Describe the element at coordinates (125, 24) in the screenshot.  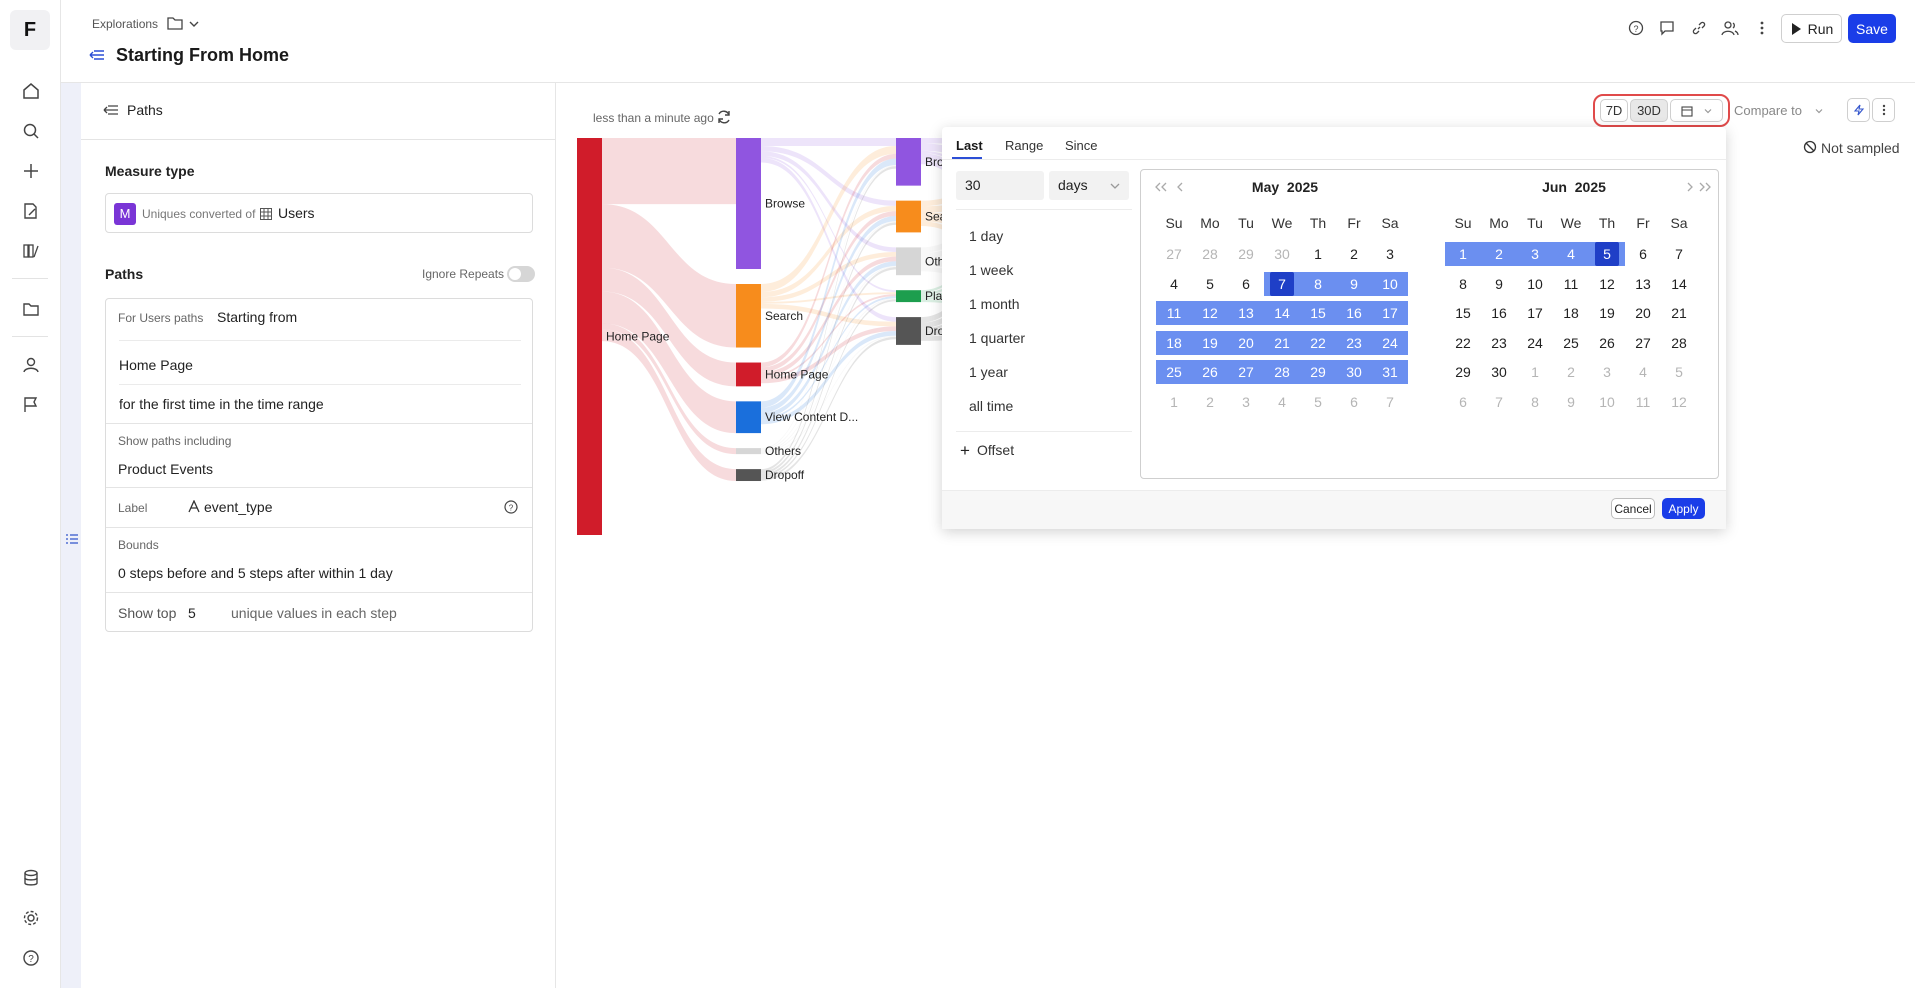
I see `breadcrumb: Explorations` at that location.